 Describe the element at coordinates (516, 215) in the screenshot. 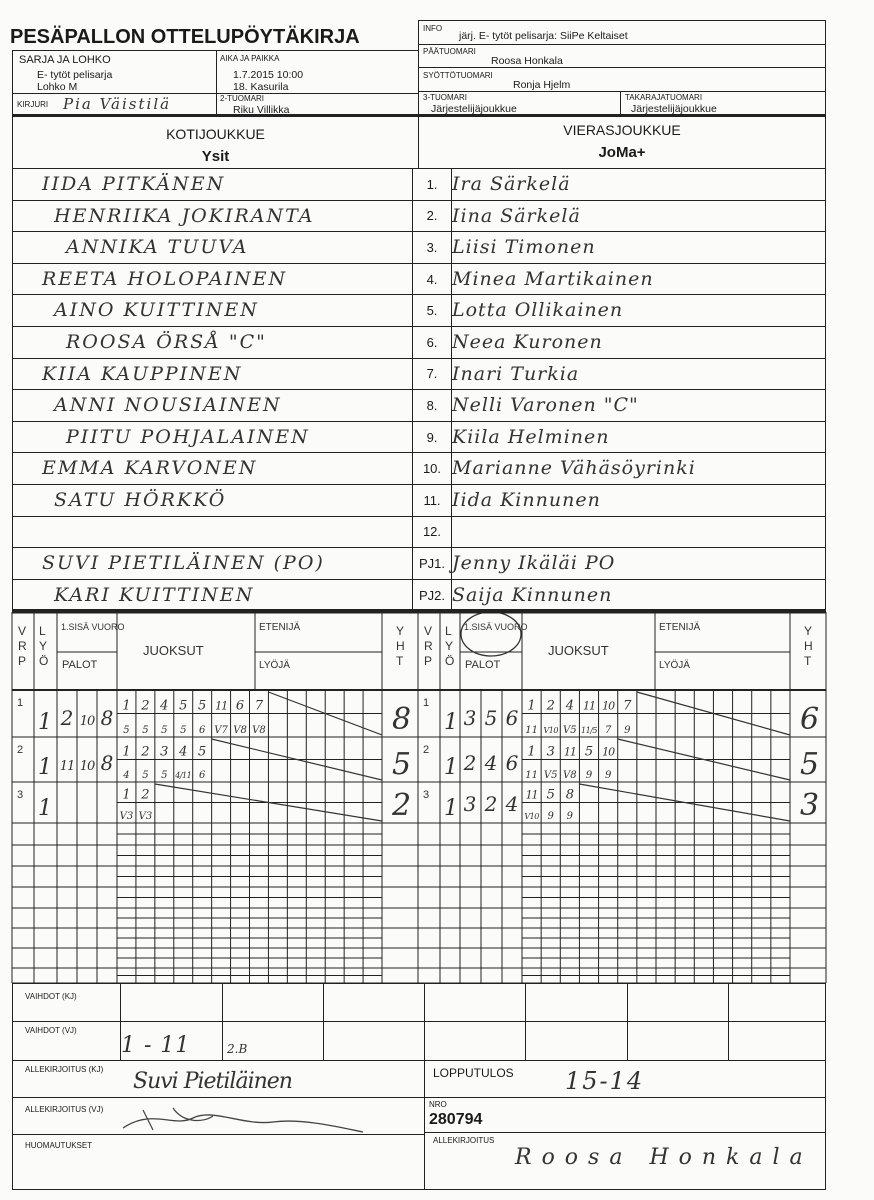

I see `away-player-name: Iina Särkelä` at that location.